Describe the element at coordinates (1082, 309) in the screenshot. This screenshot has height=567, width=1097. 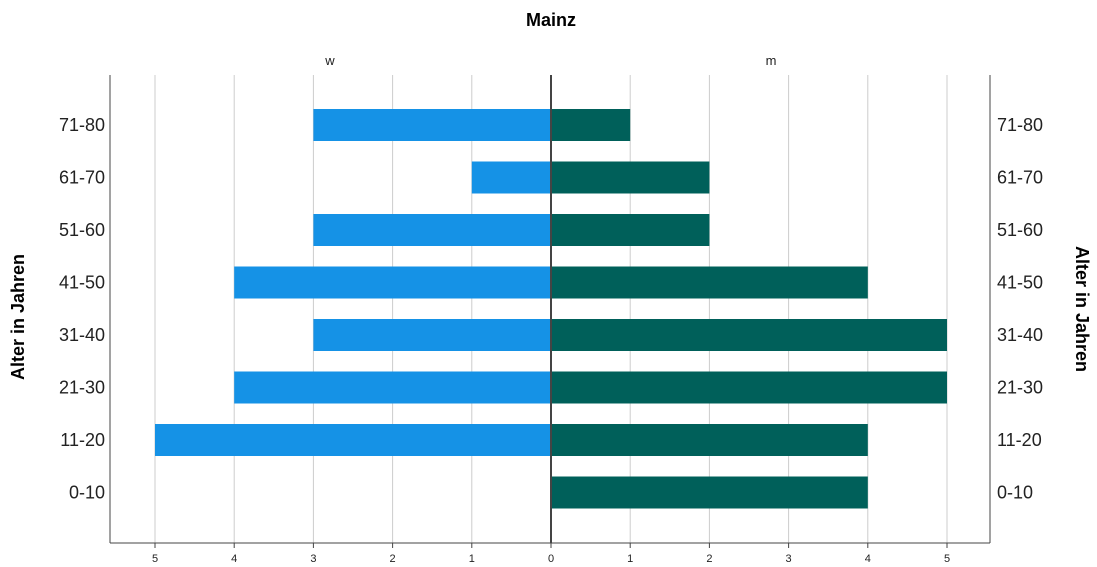
I see `y-axis-title-right: Alter in Jahren` at that location.